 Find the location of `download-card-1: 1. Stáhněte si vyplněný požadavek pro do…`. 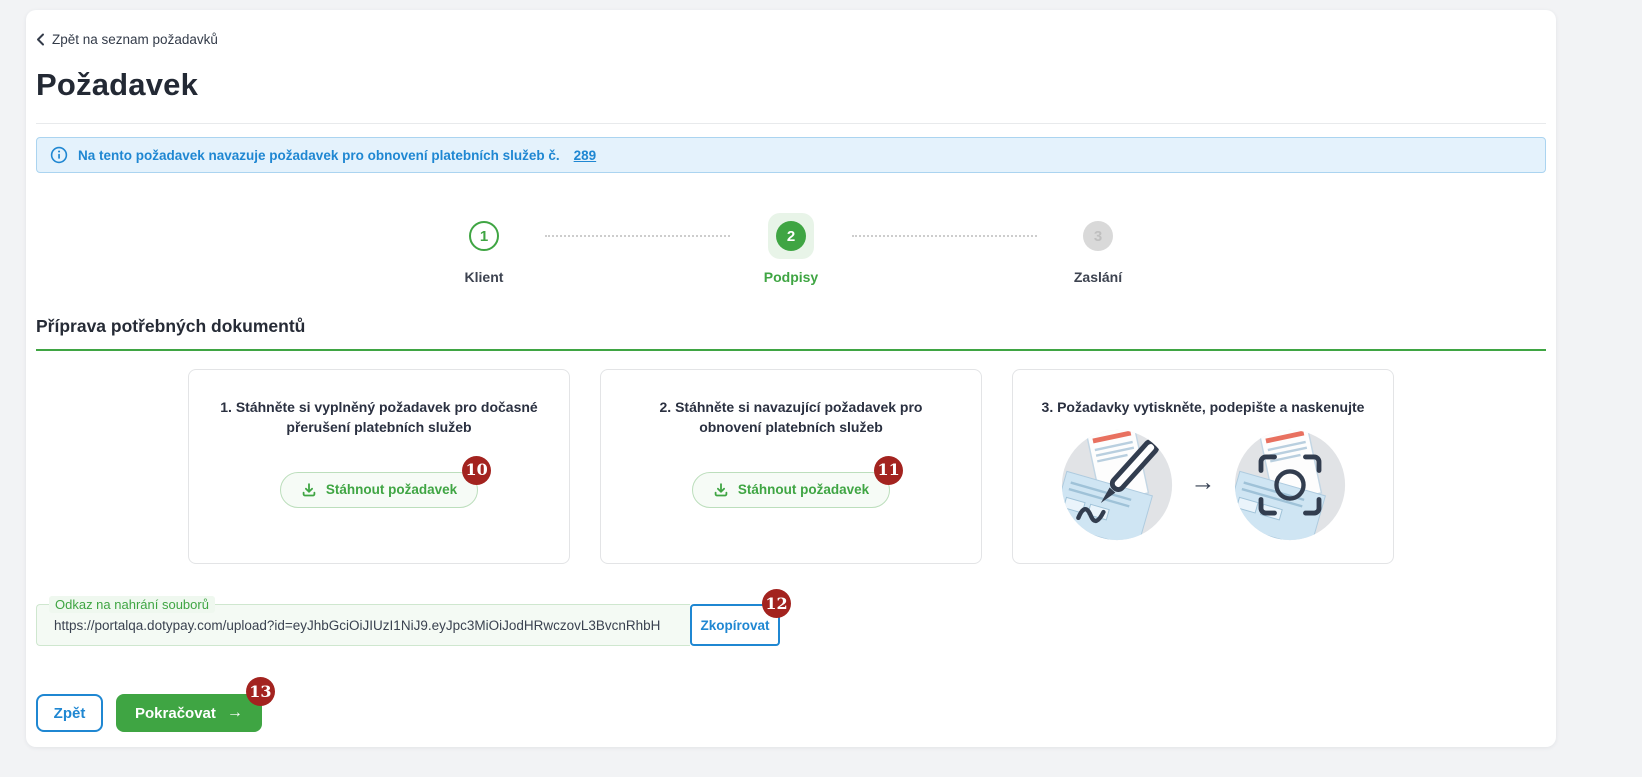

download-card-1: 1. Stáhněte si vyplněný požadavek pro do… is located at coordinates (379, 466).